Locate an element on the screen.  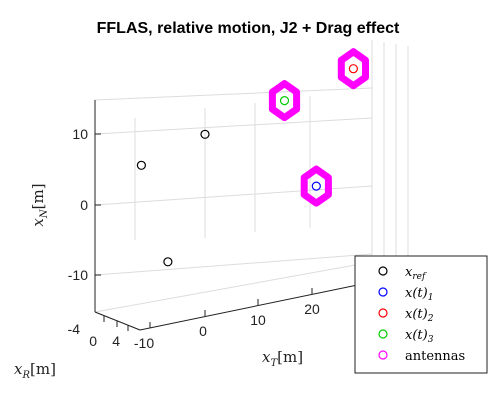
legend-entry: antennas is located at coordinates (421, 356).